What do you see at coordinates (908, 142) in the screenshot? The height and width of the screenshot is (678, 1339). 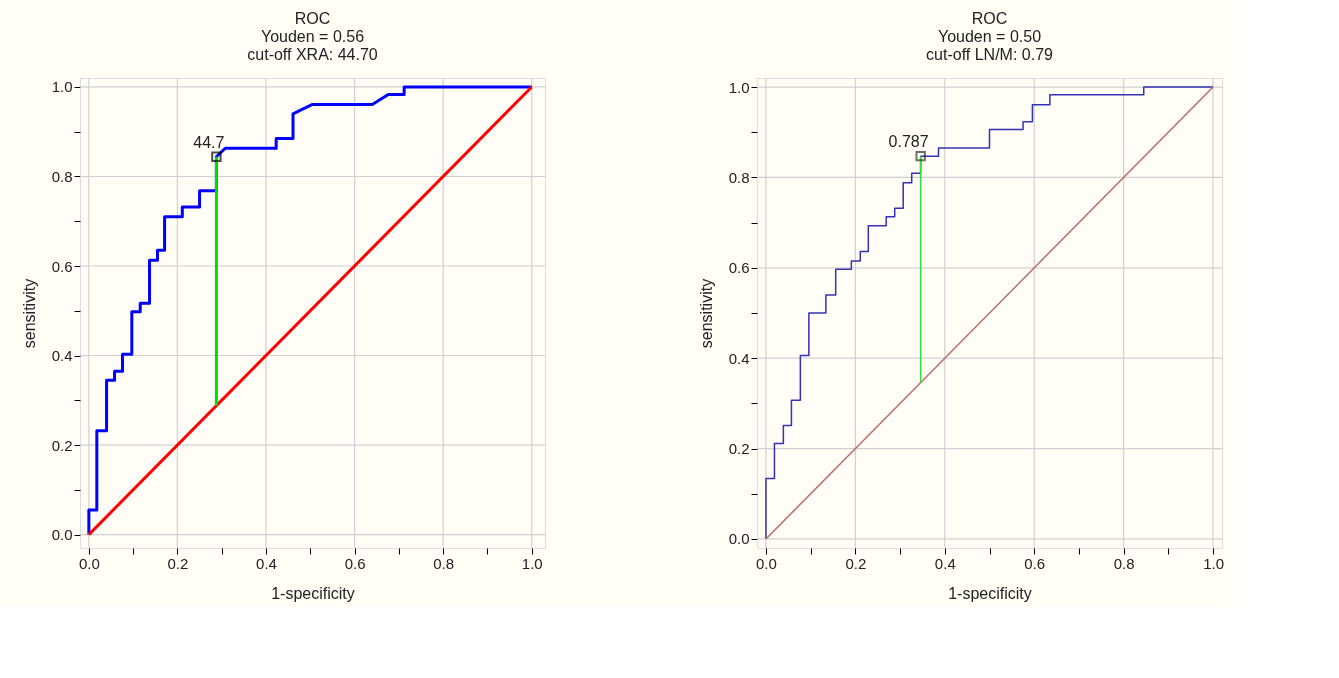 I see `annotation: 0.787` at bounding box center [908, 142].